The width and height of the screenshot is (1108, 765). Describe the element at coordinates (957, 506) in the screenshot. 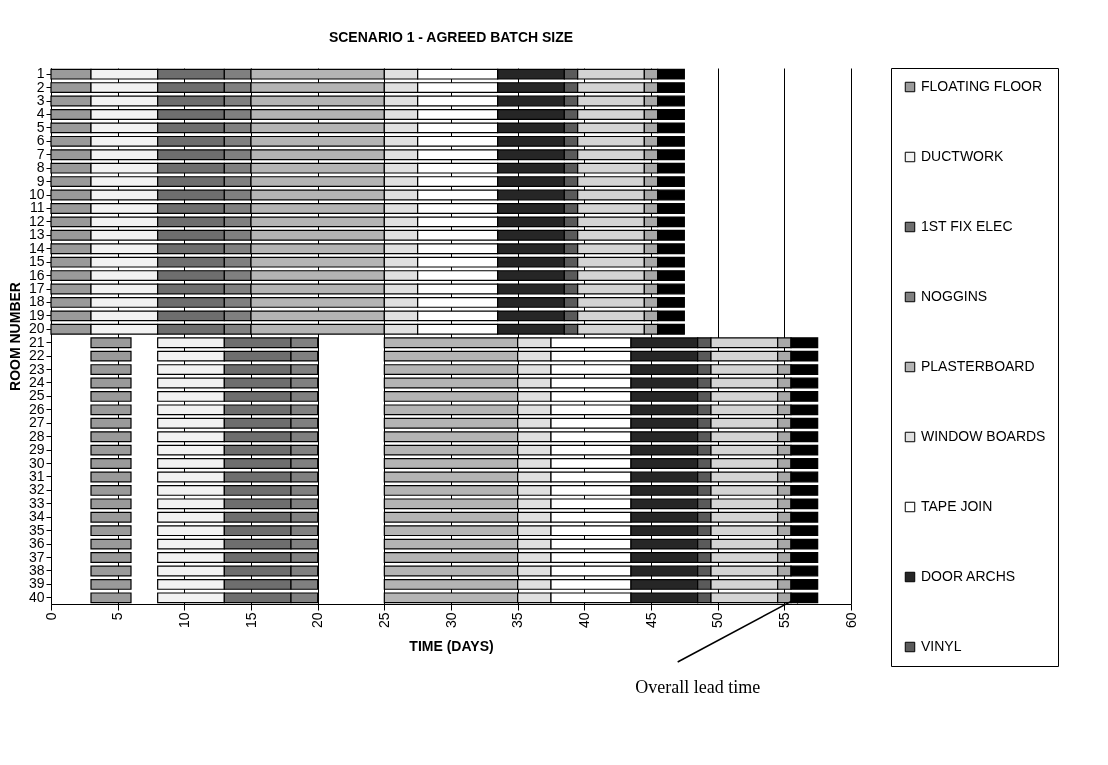

I see `legend-label: TAPE JOIN` at that location.